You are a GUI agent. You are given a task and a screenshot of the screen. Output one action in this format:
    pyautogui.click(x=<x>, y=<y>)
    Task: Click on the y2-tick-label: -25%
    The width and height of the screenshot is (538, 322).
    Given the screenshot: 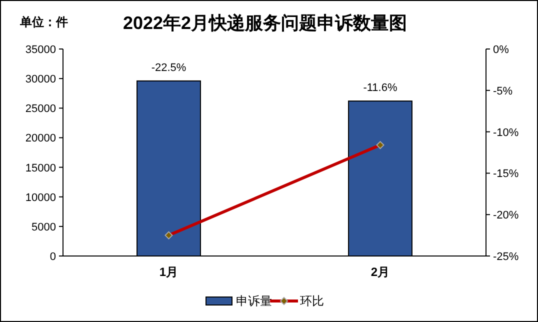 What is the action you would take?
    pyautogui.click(x=506, y=257)
    